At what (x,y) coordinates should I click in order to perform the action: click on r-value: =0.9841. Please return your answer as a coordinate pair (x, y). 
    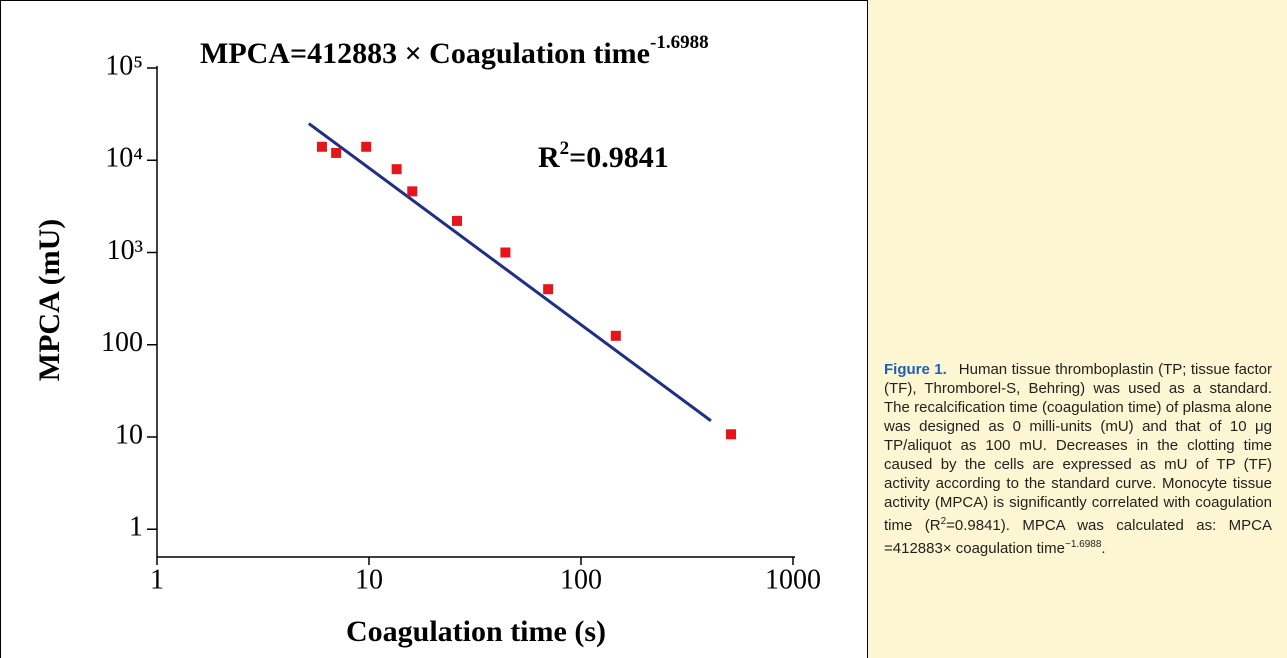
    Looking at the image, I should click on (619, 157).